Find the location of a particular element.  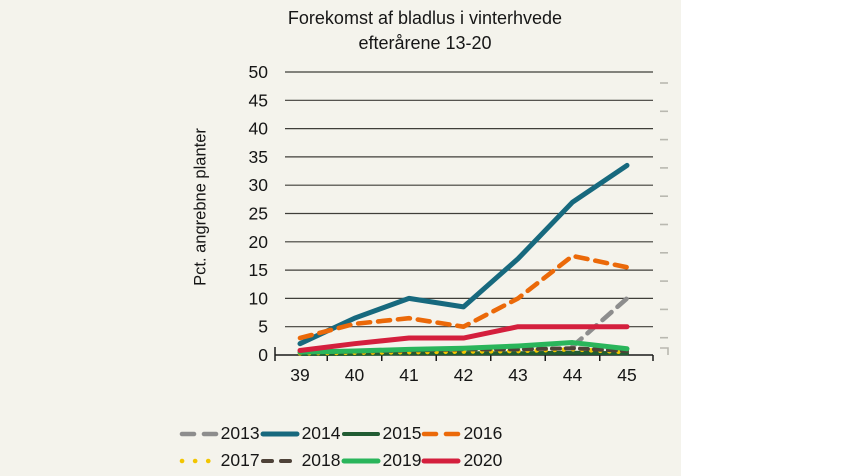

series-line-2013 is located at coordinates (600, 322).